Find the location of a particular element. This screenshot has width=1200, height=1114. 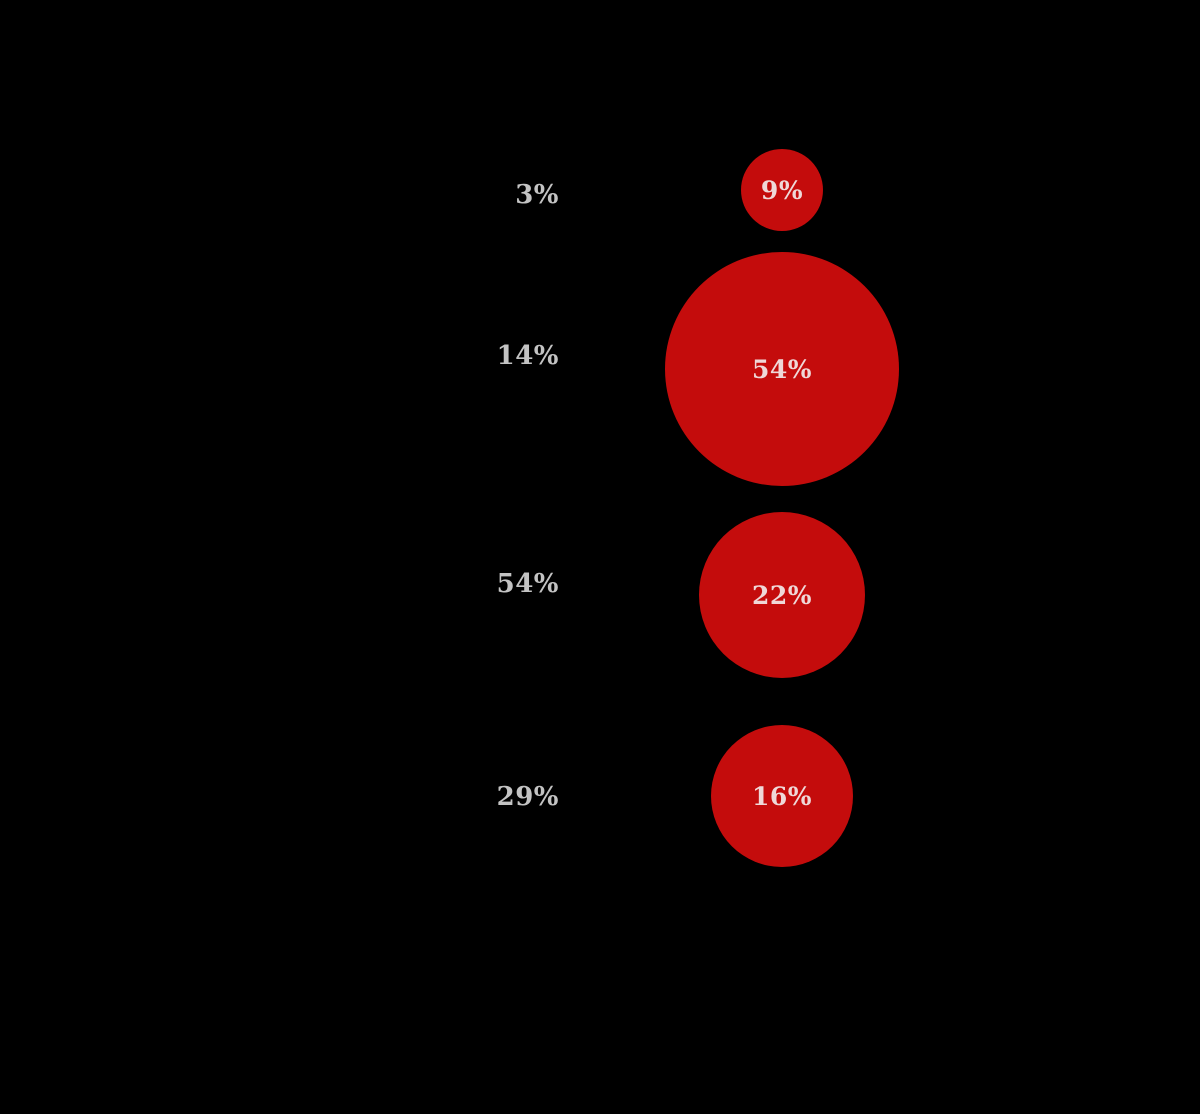

bubble-value-label: 22% is located at coordinates (782, 595).